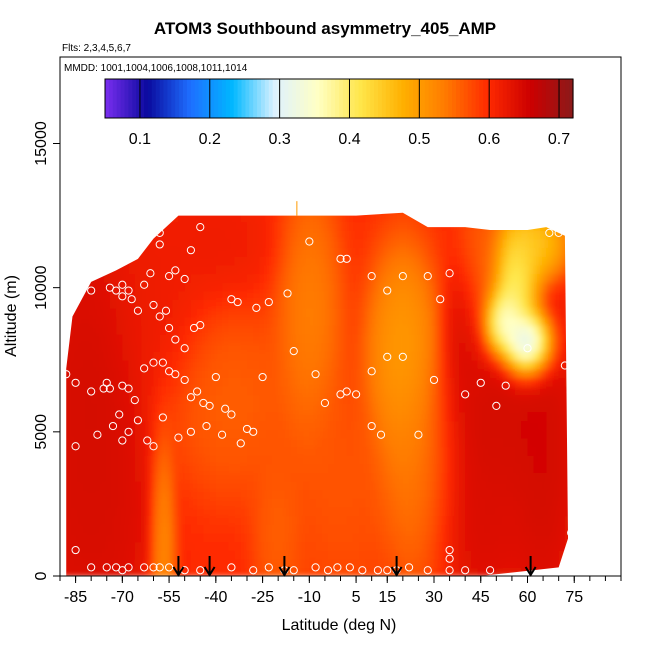  I want to click on chart-title: ATOM3 Southbound asymmetry_405_AMP, so click(325, 28).